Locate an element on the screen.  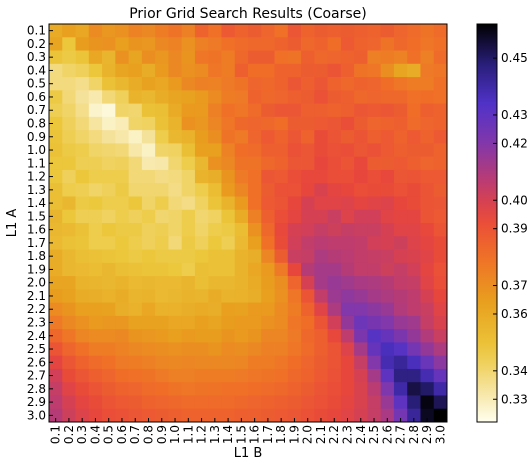
chart-title: Prior Grid Search Results (Coarse) is located at coordinates (248, 14).